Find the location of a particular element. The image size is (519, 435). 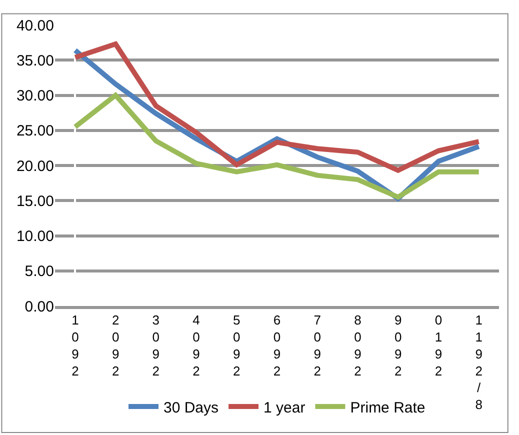

x-tick-label: 5 0 9 2 is located at coordinates (236, 345).